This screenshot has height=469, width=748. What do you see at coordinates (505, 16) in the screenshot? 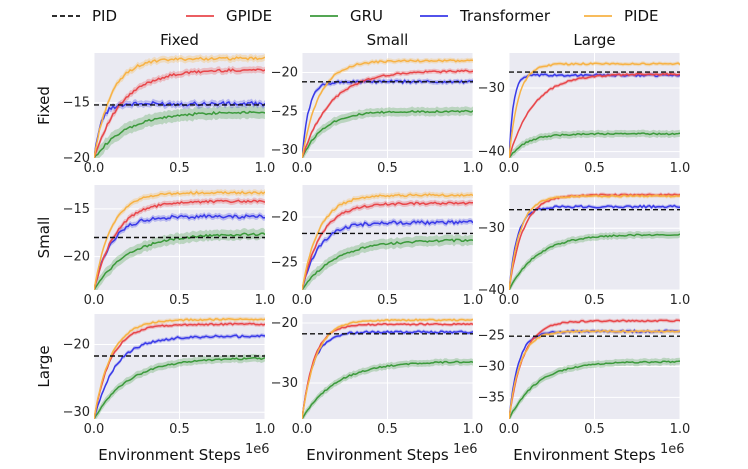
I see `legend-label-transformer: Transformer` at bounding box center [505, 16].